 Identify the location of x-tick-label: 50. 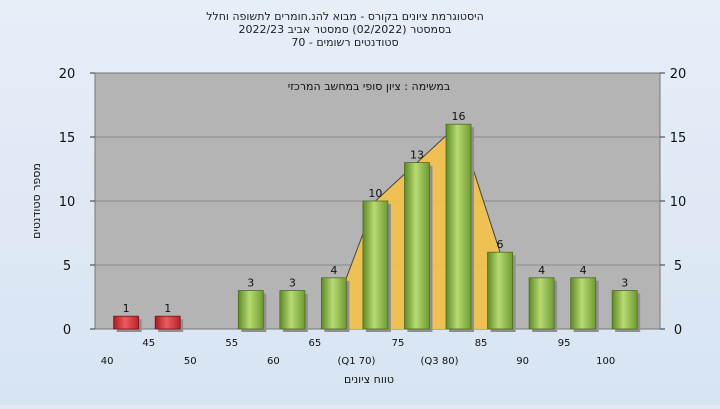
(190, 361).